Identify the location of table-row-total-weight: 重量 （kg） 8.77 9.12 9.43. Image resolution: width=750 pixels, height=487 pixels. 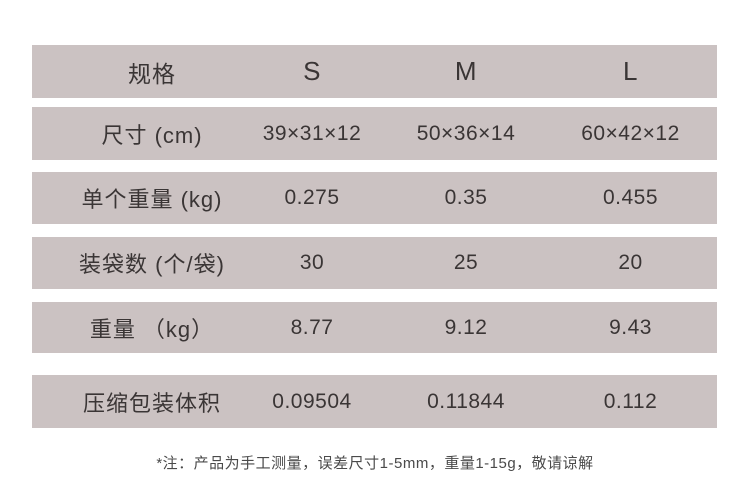
(374, 327).